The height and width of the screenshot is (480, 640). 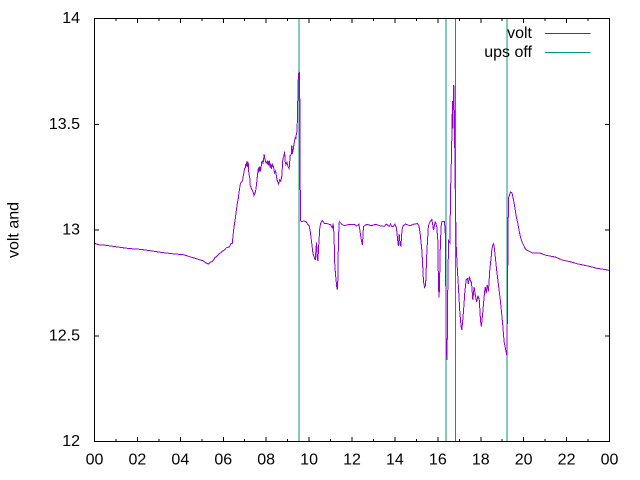 I want to click on x-tick-label: 20, so click(x=524, y=460).